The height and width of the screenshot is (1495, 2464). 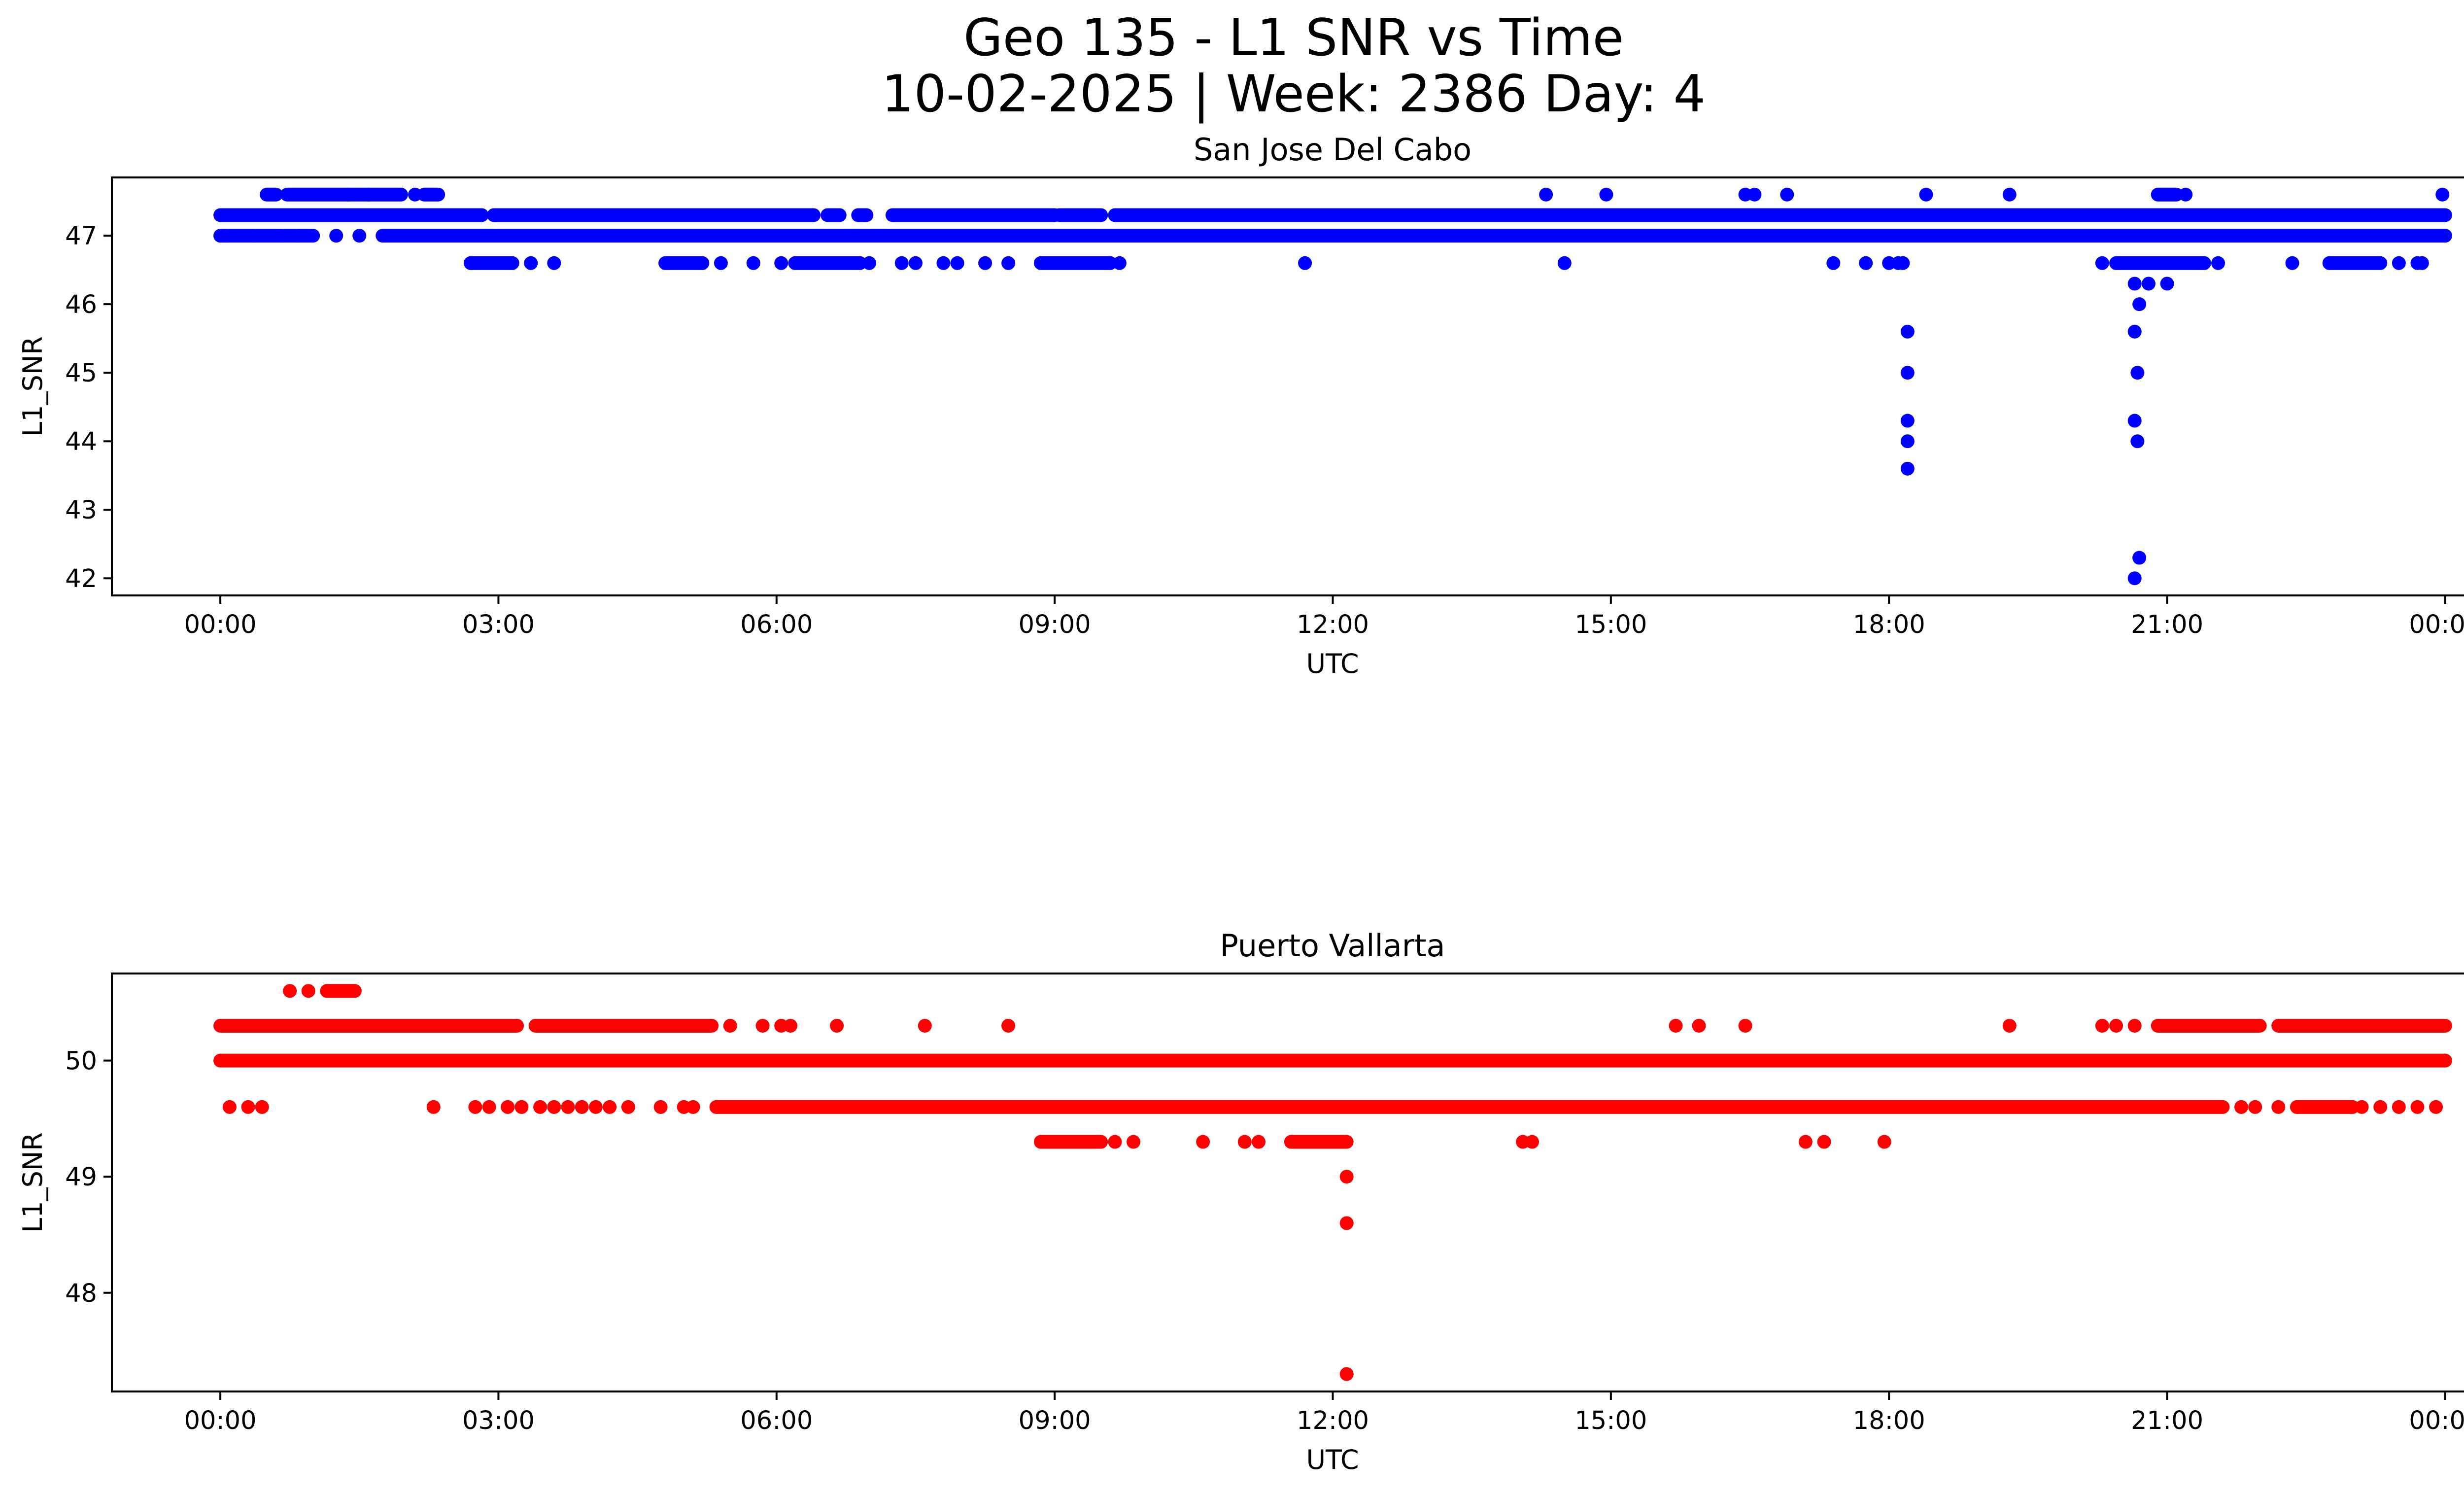 I want to click on y-axis-label: L1_SNR, so click(x=32, y=386).